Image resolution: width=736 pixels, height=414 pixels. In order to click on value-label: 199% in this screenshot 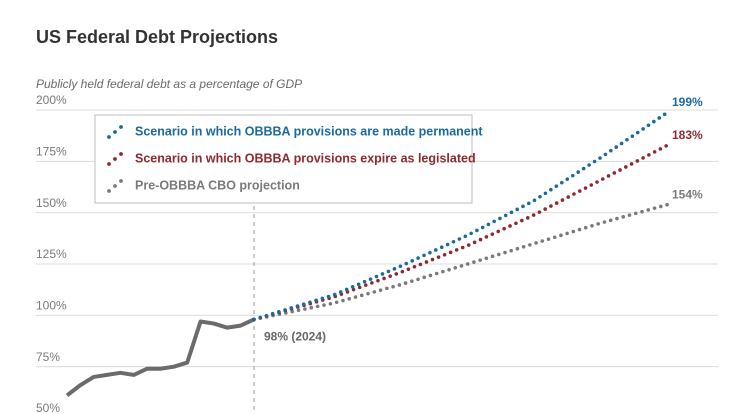, I will do `click(687, 102)`.